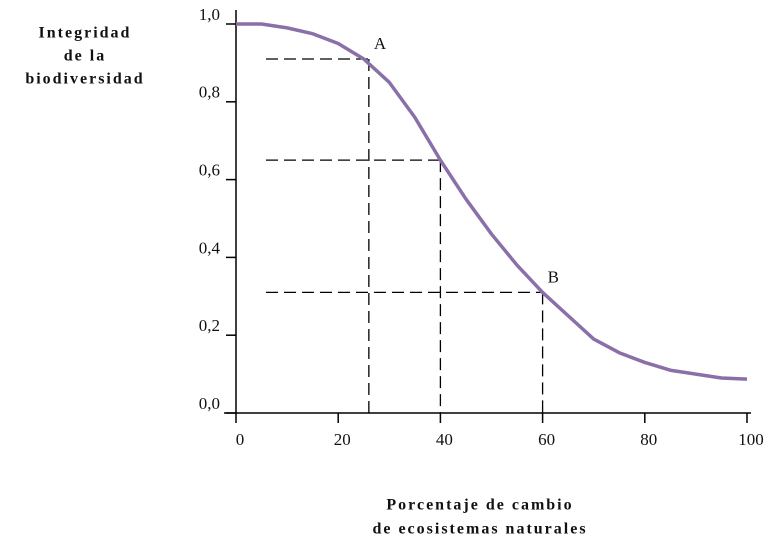  I want to click on x-tick-label: 100, so click(751, 439).